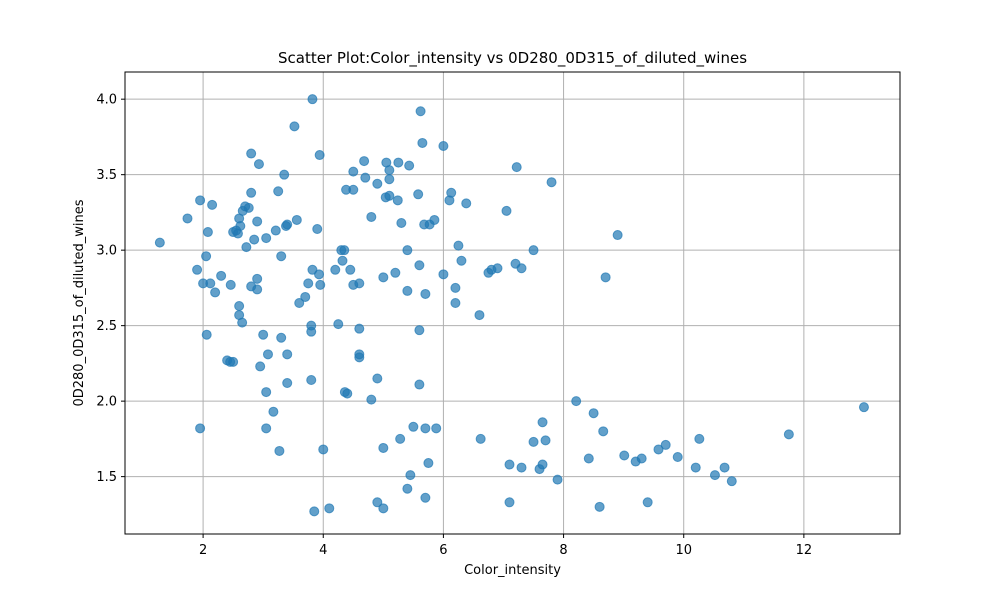 The height and width of the screenshot is (600, 1000). Describe the element at coordinates (79, 302) in the screenshot. I see `y-axis-label: 0D280_0D315_of_diluted_wines` at that location.